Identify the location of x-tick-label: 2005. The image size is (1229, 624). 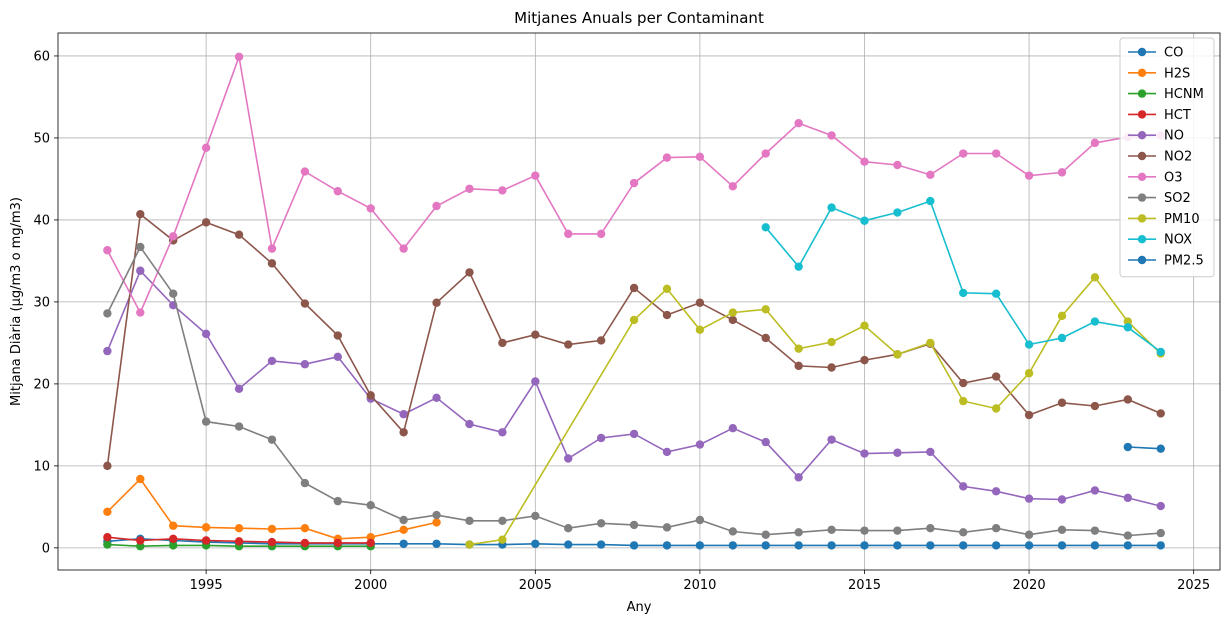
(535, 585).